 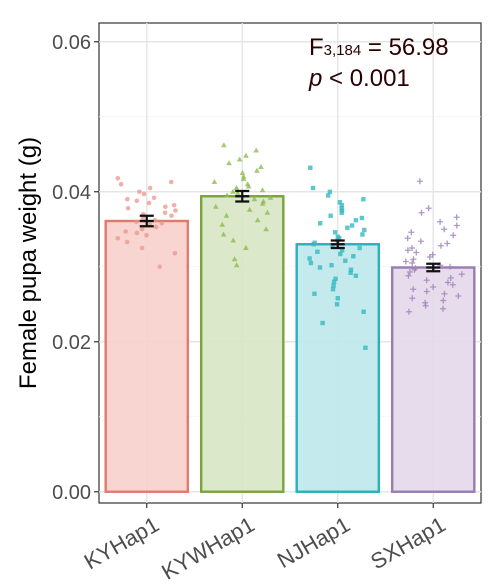 What do you see at coordinates (75, 268) in the screenshot?
I see `y-axis: 0.00 0.02 0.04 0.06` at bounding box center [75, 268].